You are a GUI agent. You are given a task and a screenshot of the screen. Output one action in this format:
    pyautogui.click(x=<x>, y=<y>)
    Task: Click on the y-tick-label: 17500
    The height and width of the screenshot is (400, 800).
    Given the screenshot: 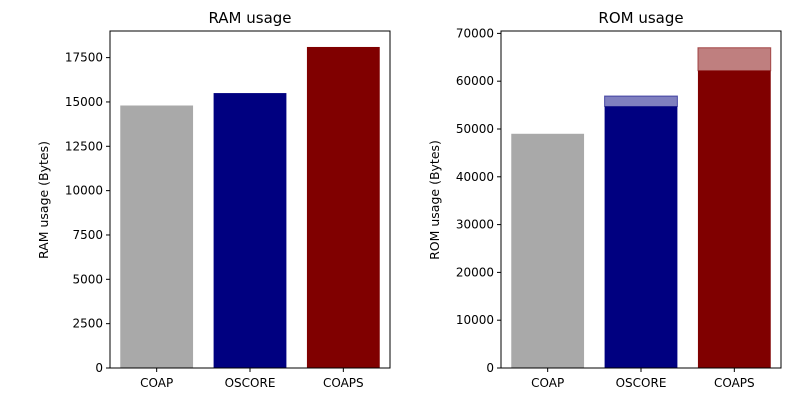 What is the action you would take?
    pyautogui.click(x=84, y=58)
    